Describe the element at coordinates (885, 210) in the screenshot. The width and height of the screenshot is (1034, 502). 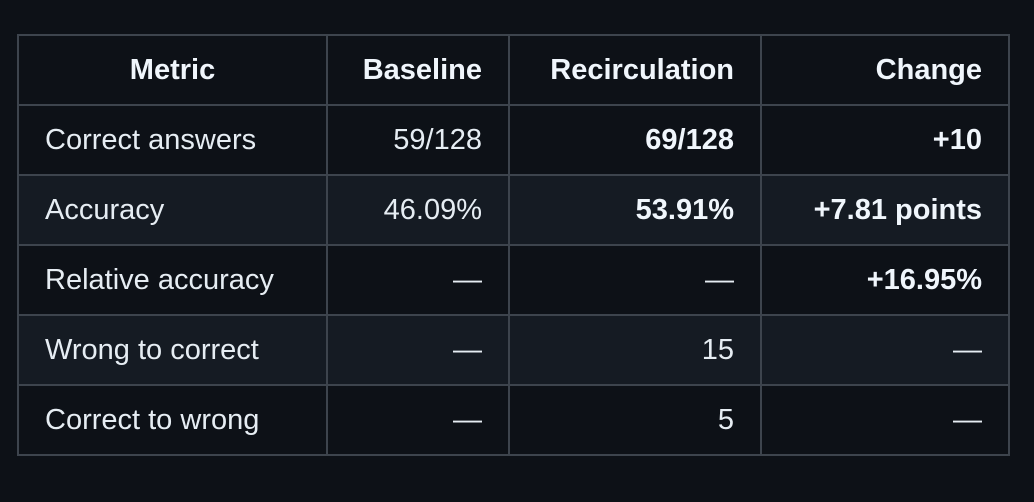
I see `change-cell: +7.81 points` at that location.